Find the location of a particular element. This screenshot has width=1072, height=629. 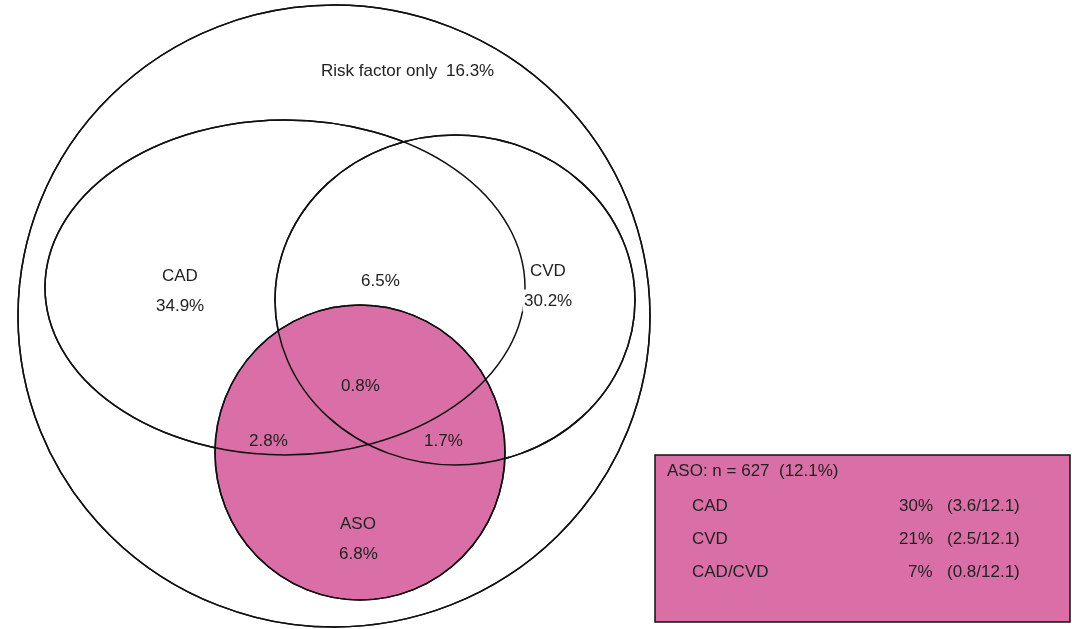

category-label: ASO is located at coordinates (358, 523).